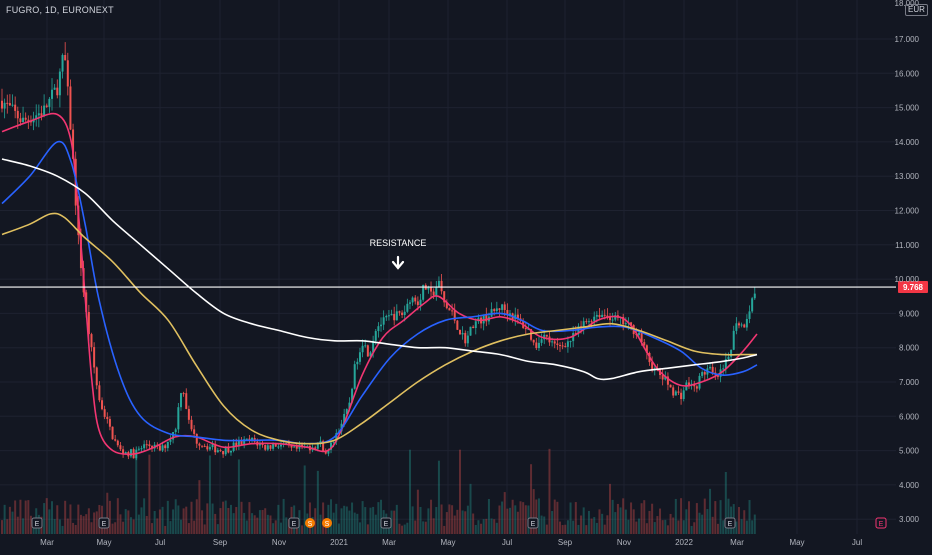 The width and height of the screenshot is (932, 555). I want to click on y-tick-label: 10.000, so click(907, 279).